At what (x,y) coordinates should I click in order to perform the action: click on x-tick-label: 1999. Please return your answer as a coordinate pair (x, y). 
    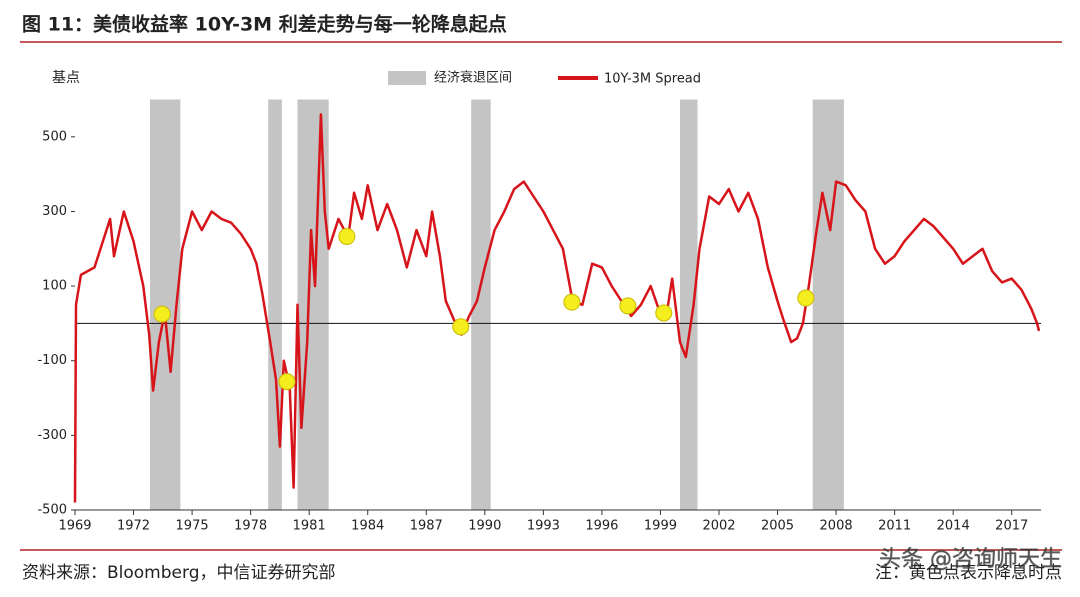
    Looking at the image, I should click on (660, 526).